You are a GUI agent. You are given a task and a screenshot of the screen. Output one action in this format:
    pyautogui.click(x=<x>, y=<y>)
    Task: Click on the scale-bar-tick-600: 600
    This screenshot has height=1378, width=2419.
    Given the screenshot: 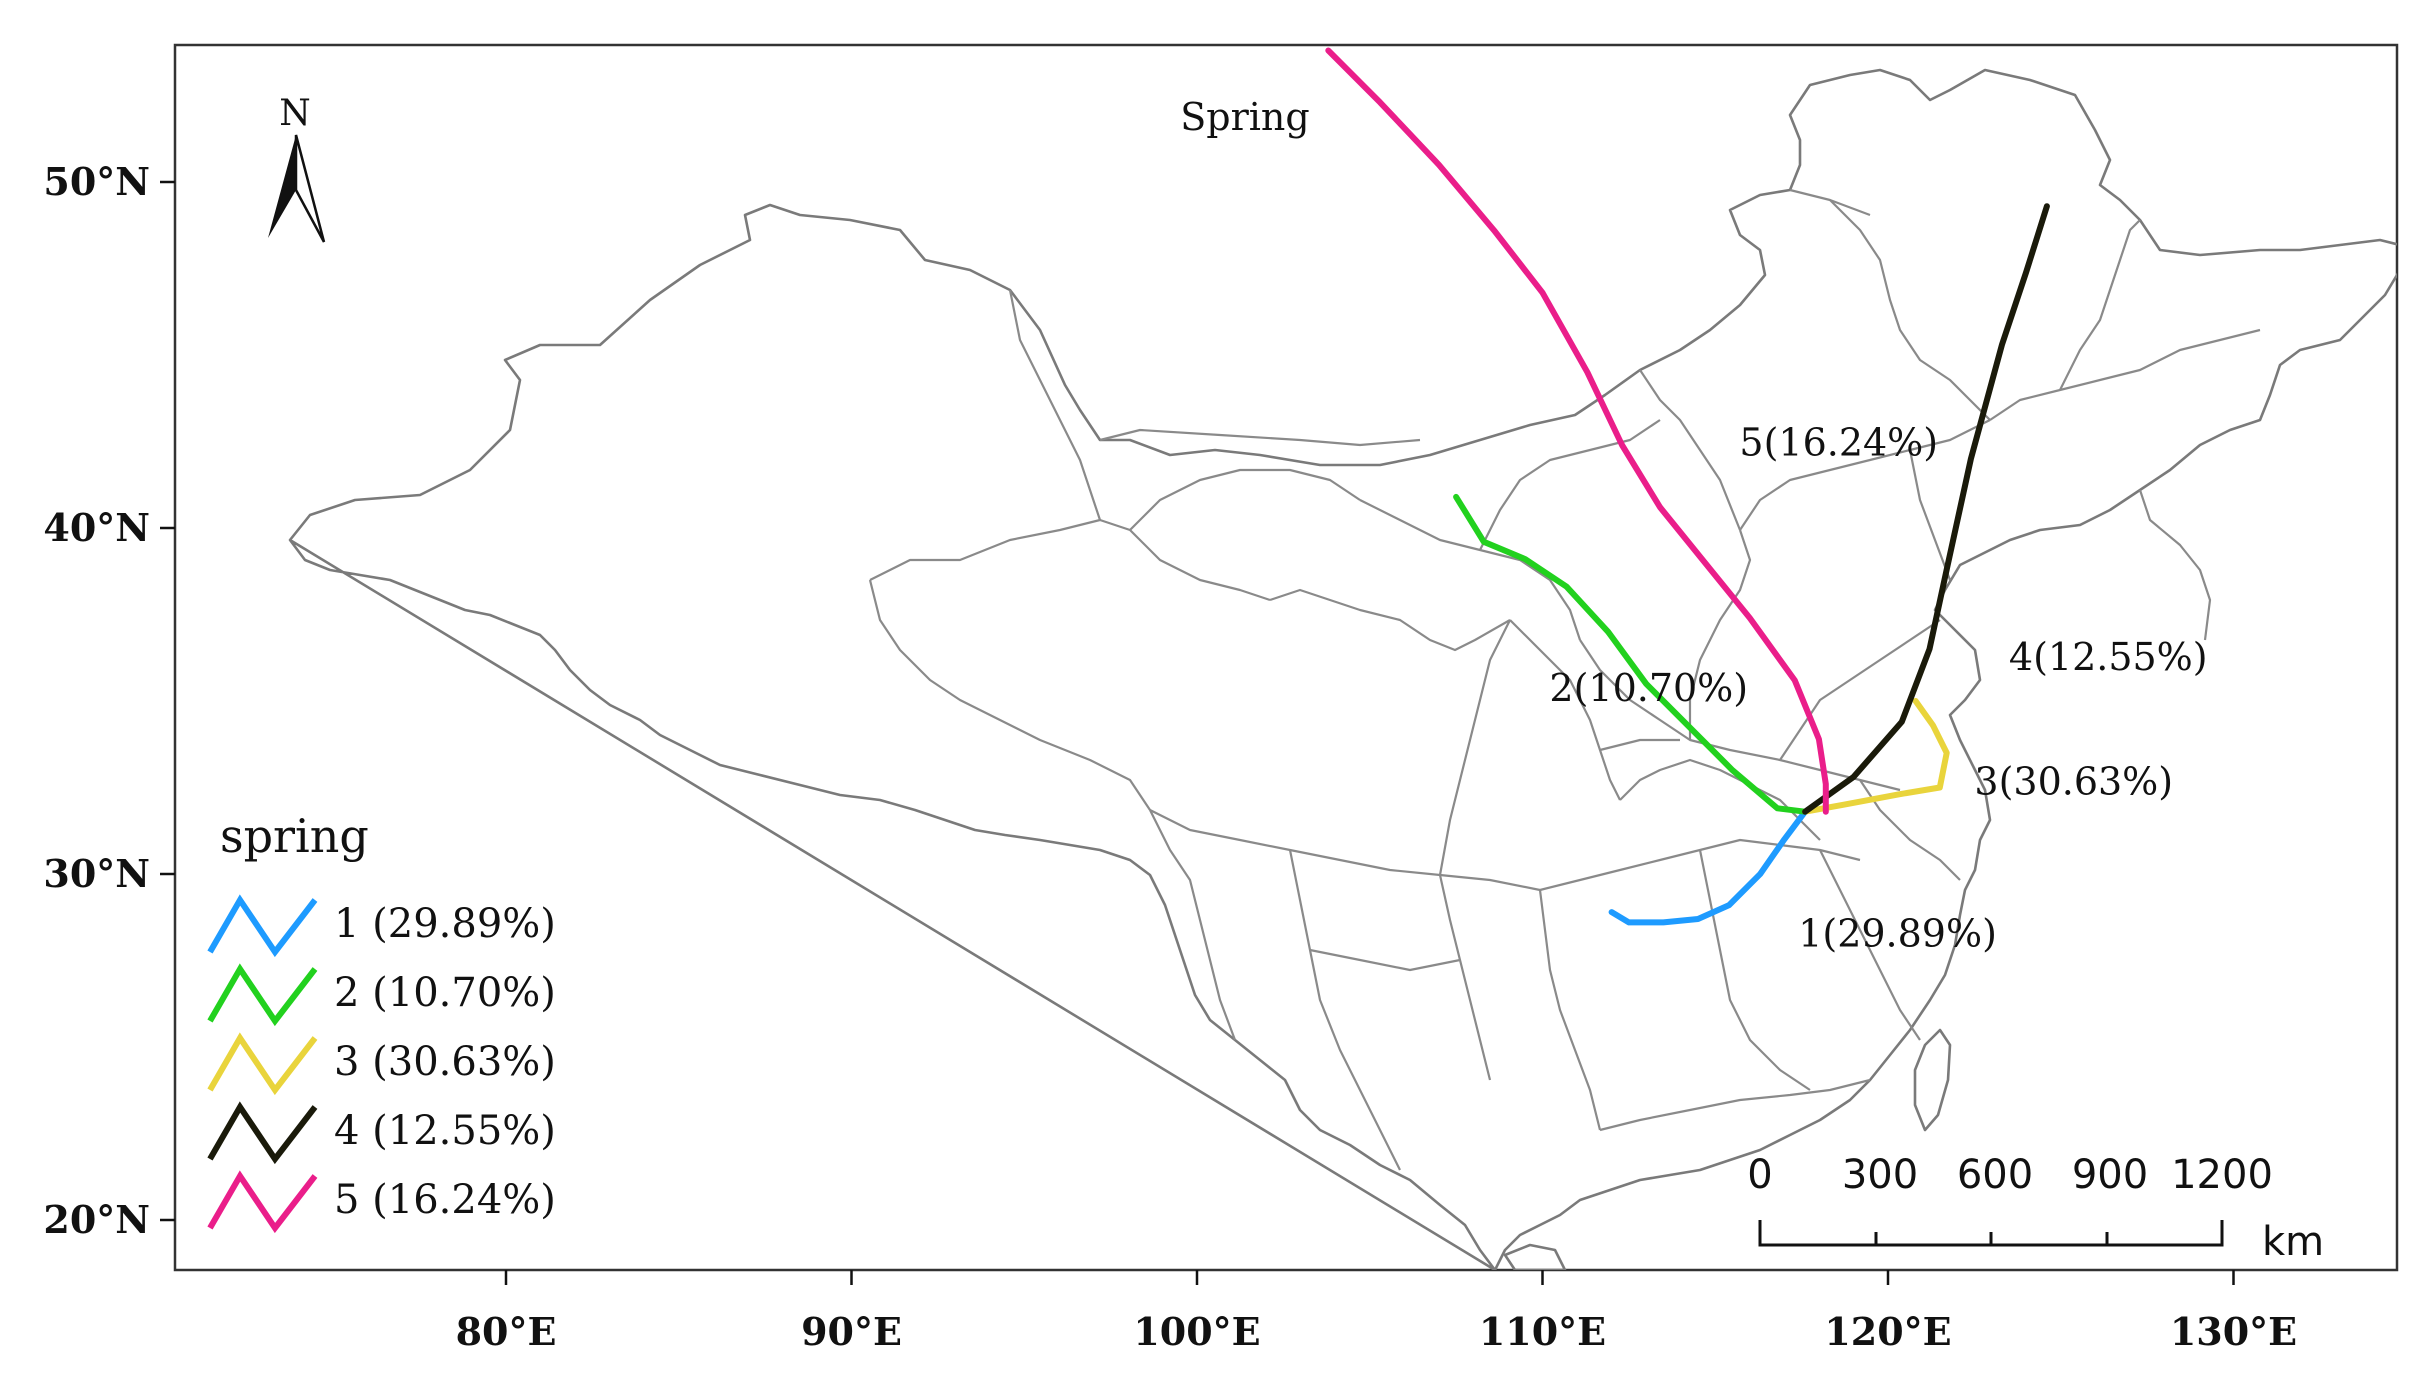 What is the action you would take?
    pyautogui.click(x=1995, y=1175)
    